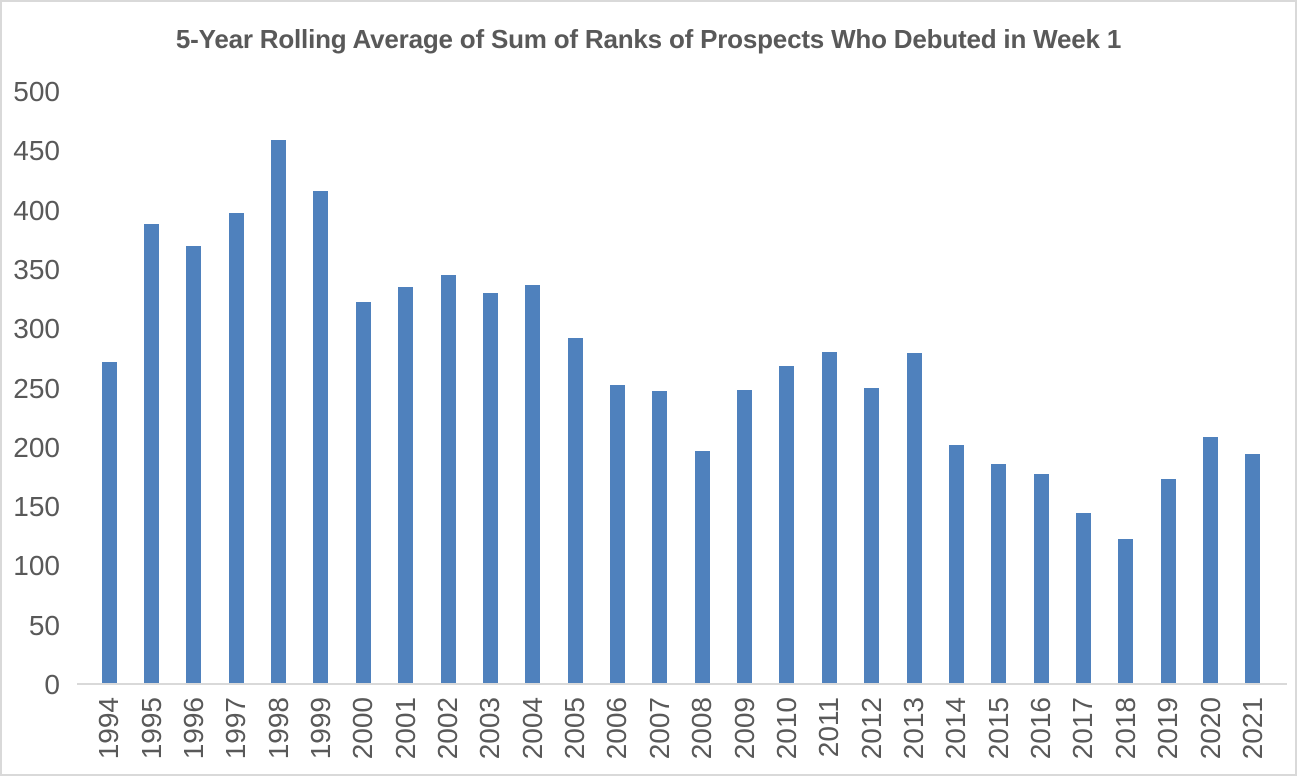 This screenshot has height=776, width=1297. What do you see at coordinates (829, 727) in the screenshot?
I see `x-tick-label: 2011` at bounding box center [829, 727].